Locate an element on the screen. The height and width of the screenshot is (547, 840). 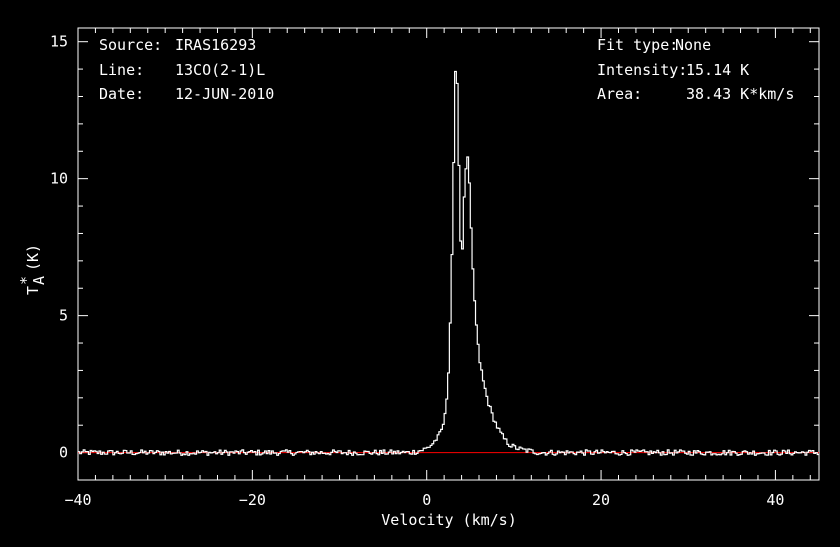
y-axis-title-main: T is located at coordinates (33, 290).